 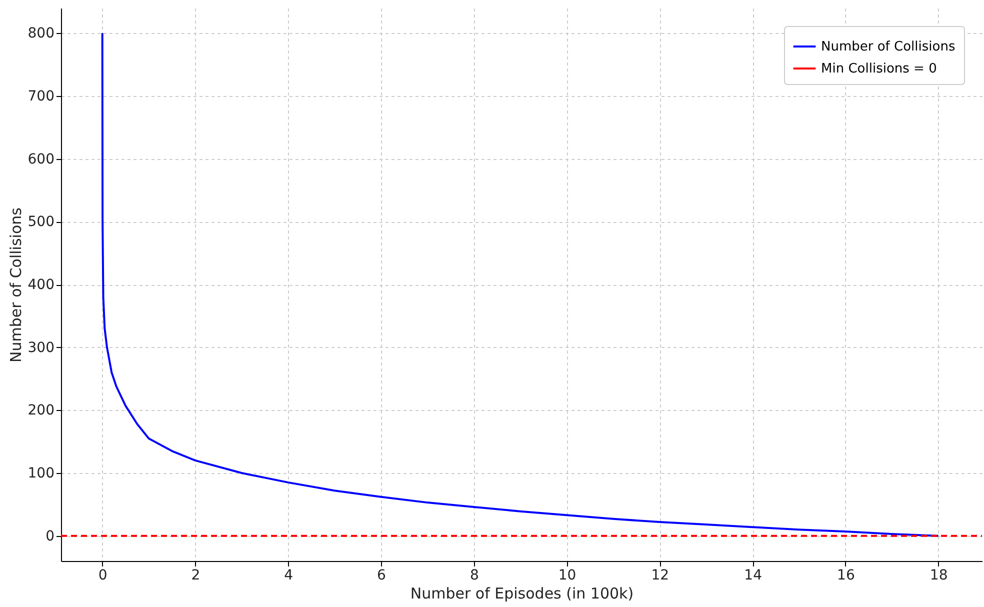 What do you see at coordinates (522, 593) in the screenshot?
I see `x-axis-title: Number of Episodes (in 100k)` at bounding box center [522, 593].